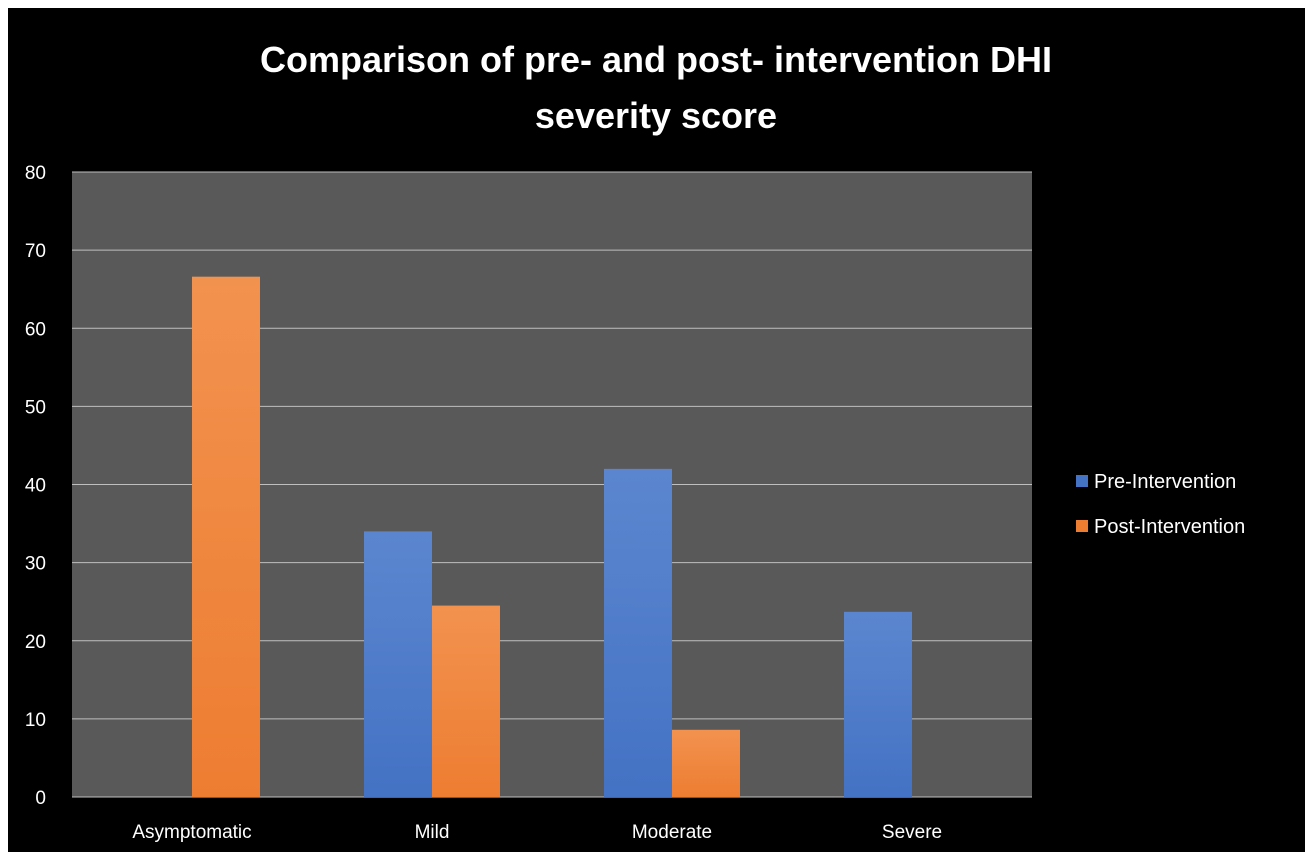 The image size is (1305, 856). What do you see at coordinates (35, 407) in the screenshot?
I see `y-tick-label: 50` at bounding box center [35, 407].